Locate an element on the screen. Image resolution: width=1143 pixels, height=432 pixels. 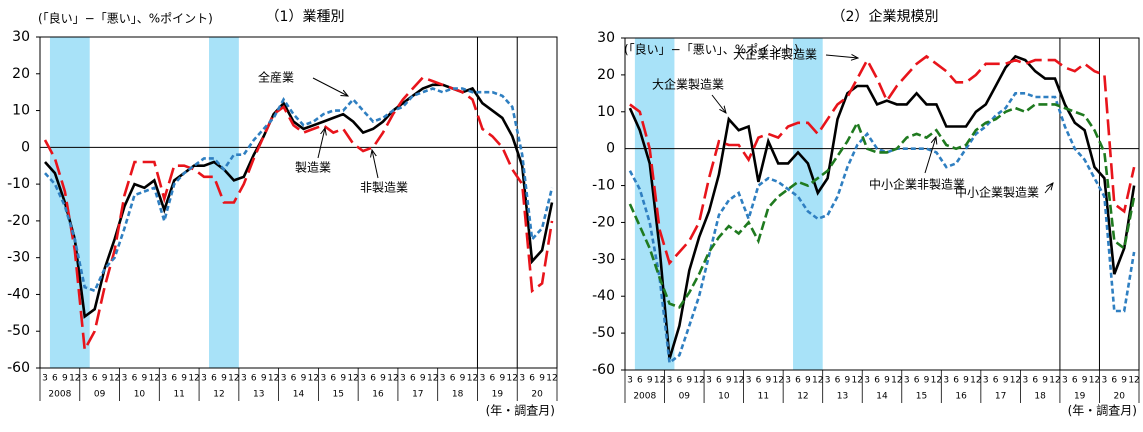
year-label: 18 is located at coordinates (458, 395).